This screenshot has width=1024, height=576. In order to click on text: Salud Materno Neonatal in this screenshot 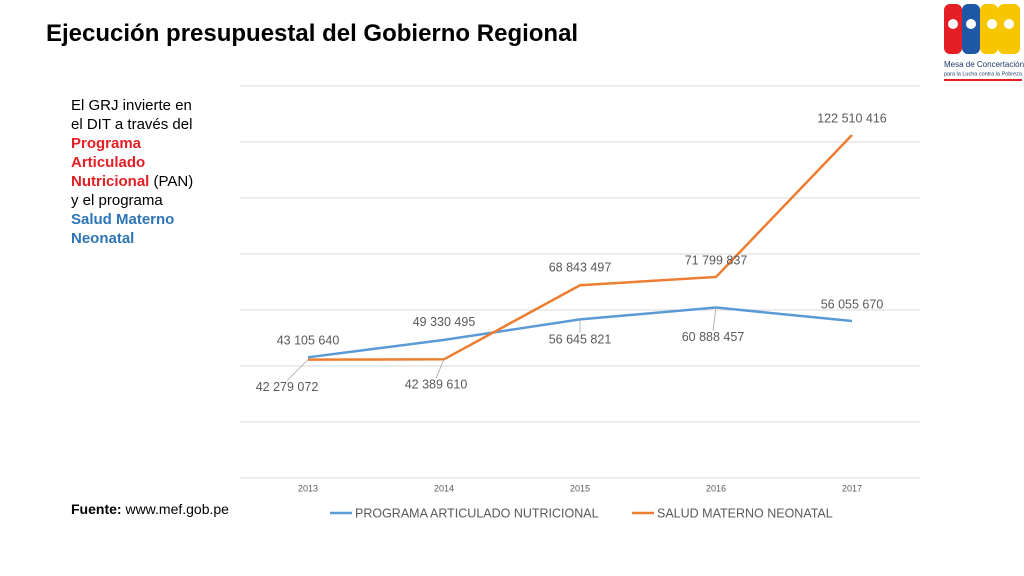, I will do `click(123, 229)`.